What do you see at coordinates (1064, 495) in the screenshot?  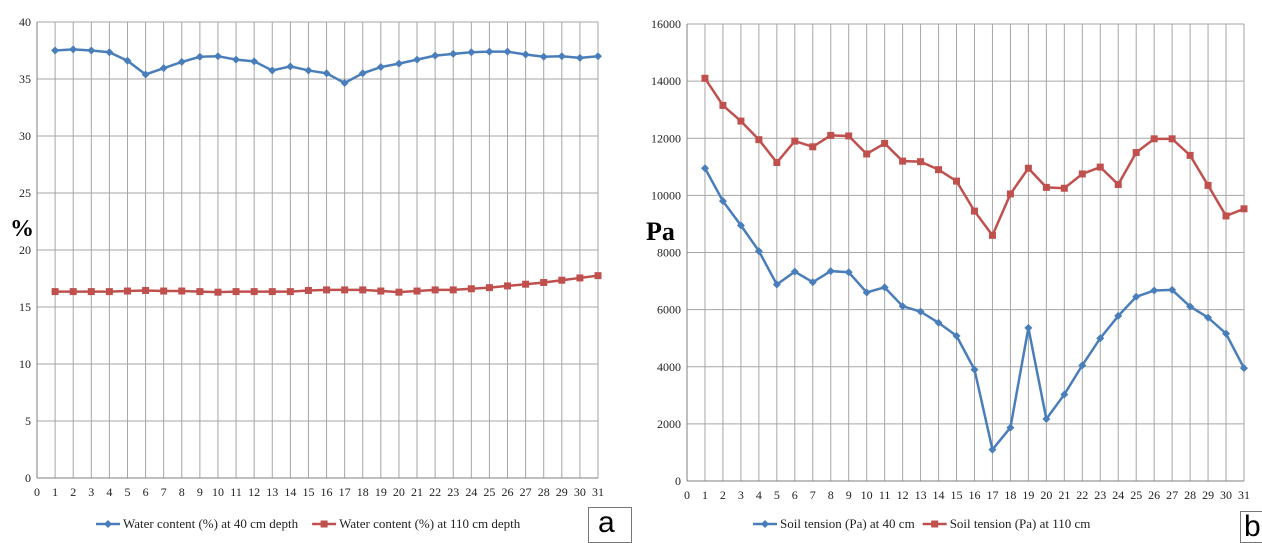 I see `chart-1-x-tick-label: 21` at bounding box center [1064, 495].